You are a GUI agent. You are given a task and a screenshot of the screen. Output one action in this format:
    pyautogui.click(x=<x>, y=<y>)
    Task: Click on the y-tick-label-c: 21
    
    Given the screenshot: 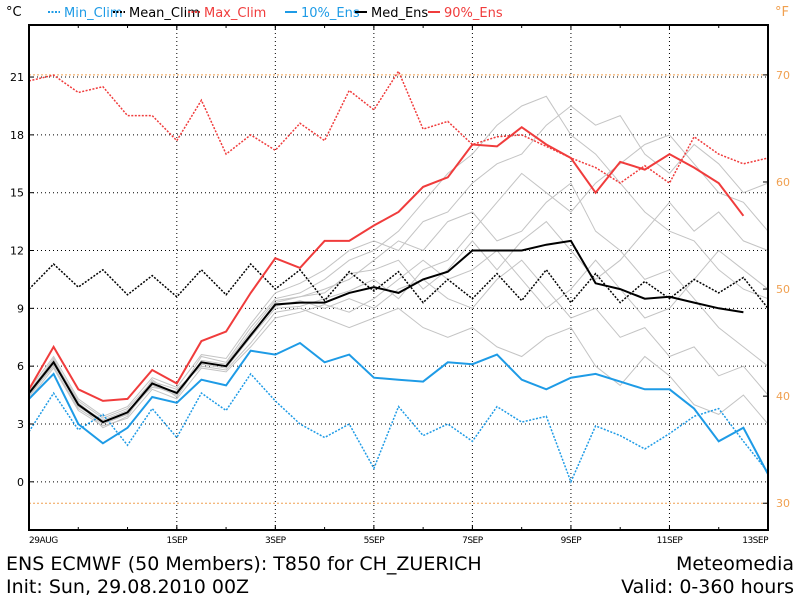 What is the action you would take?
    pyautogui.click(x=17, y=77)
    